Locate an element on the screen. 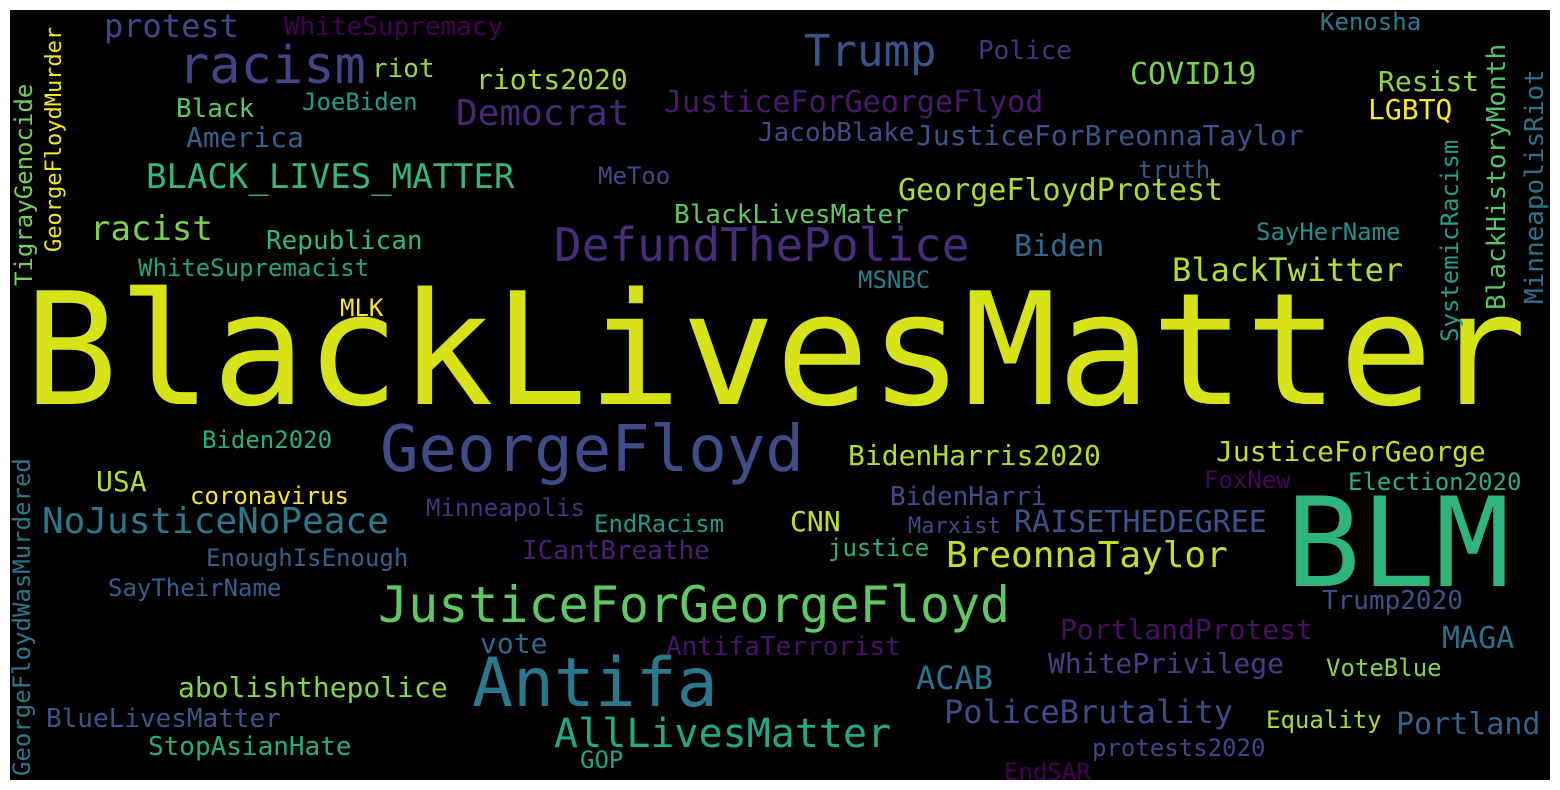 This screenshot has height=790, width=1560. word-stopasianhate: StopAsianHate is located at coordinates (250, 747).